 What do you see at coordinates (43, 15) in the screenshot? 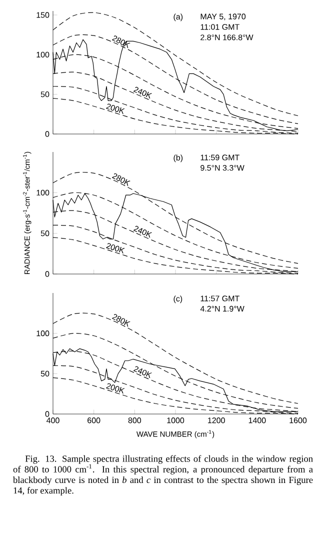
I see `y-tick-label: 150` at bounding box center [43, 15].